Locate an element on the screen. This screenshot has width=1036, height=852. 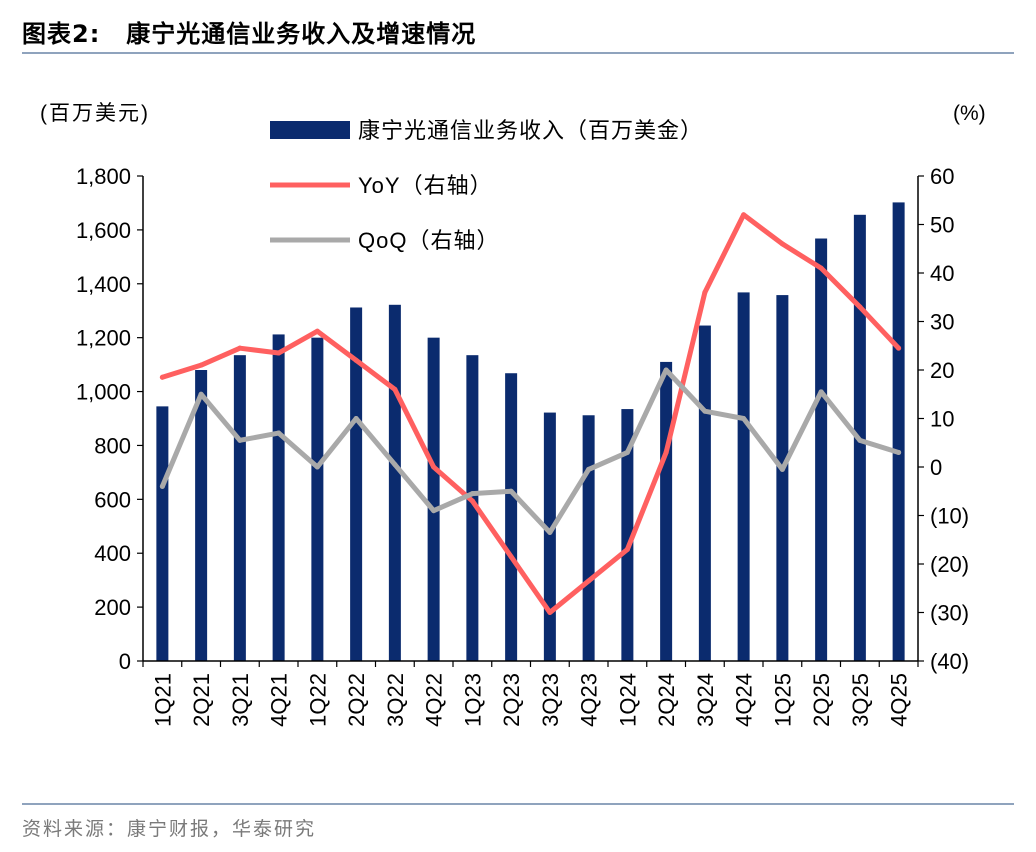
yoy-point-1Q23 is located at coordinates (472, 501).